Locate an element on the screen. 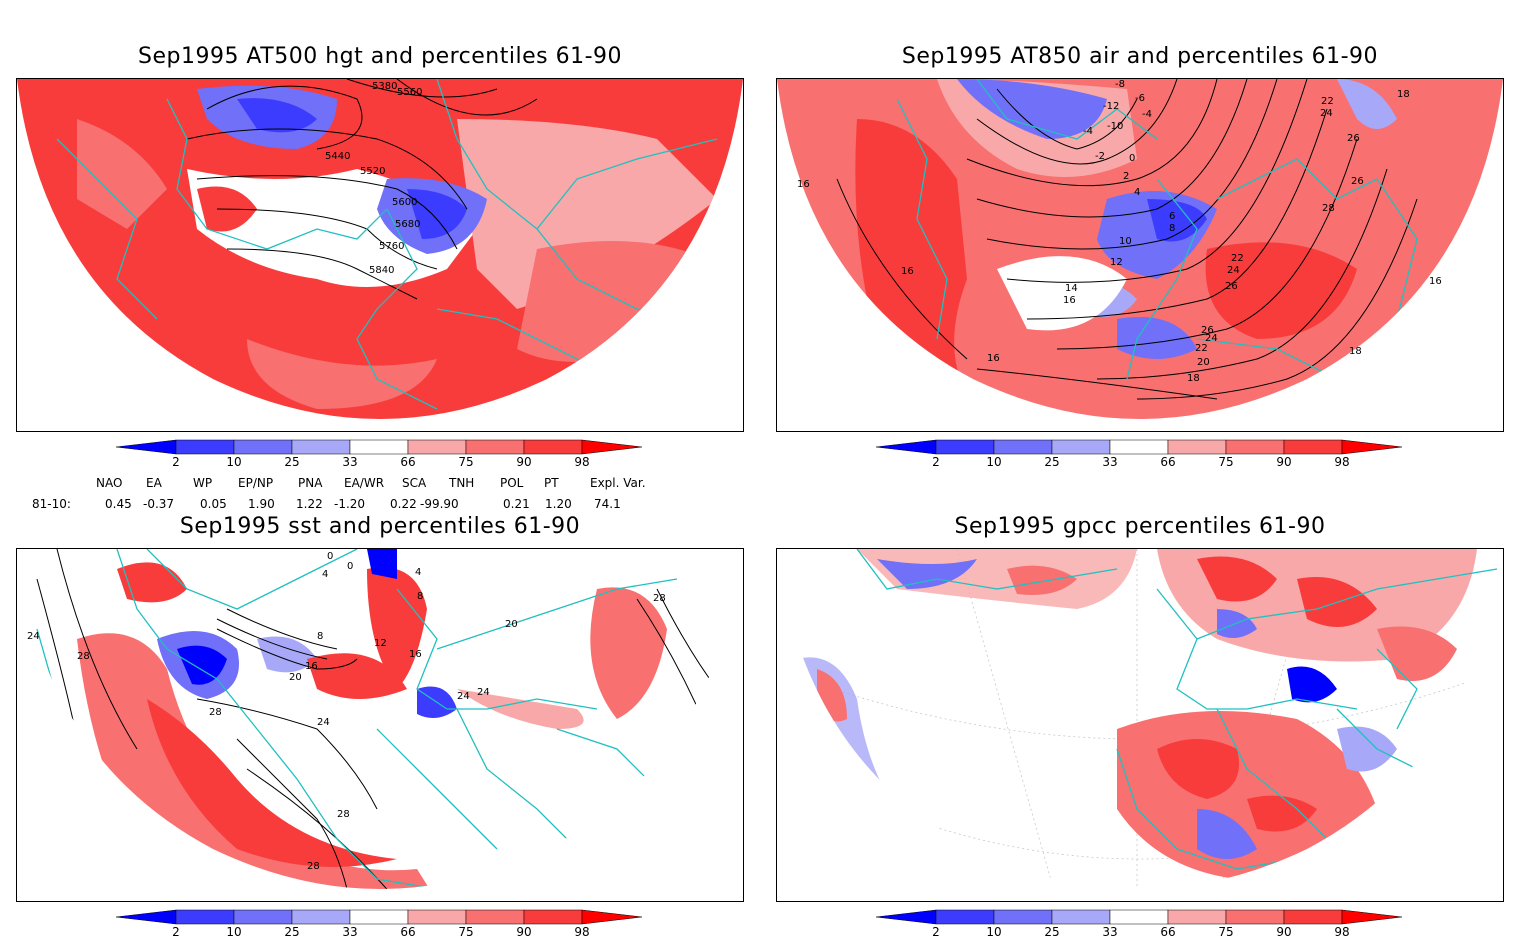 The image size is (1520, 942). contour-label: 14 is located at coordinates (1071, 288).